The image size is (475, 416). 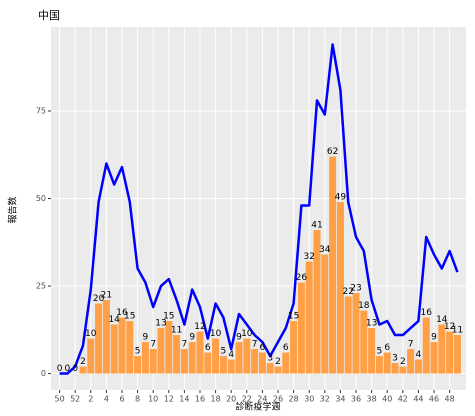 I want to click on x-tick-label: 12, so click(x=169, y=399).